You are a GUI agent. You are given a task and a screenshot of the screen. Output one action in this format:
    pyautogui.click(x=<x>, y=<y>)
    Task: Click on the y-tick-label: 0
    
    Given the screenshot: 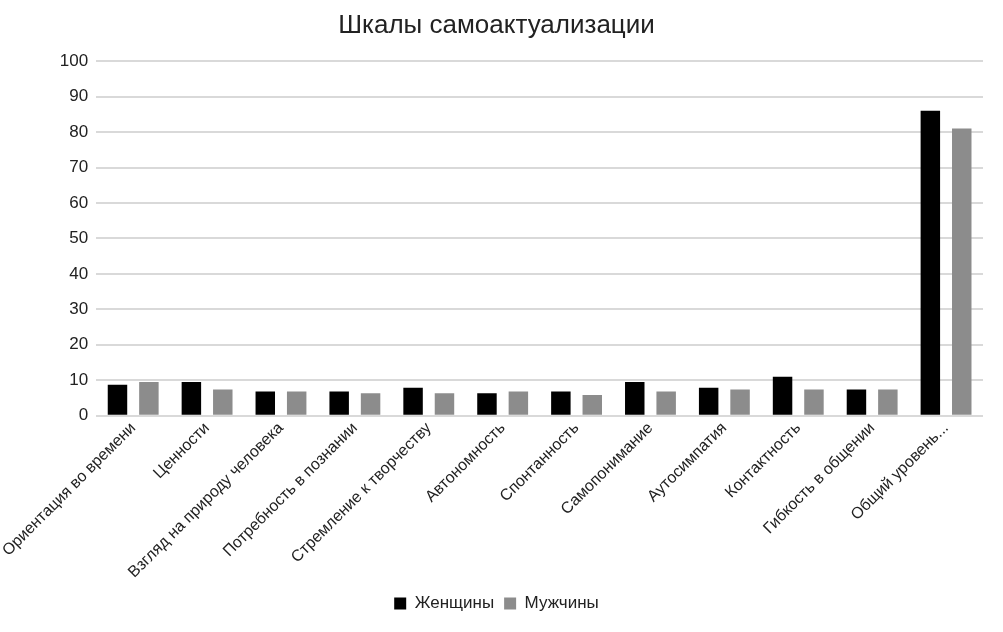 What is the action you would take?
    pyautogui.click(x=83, y=415)
    